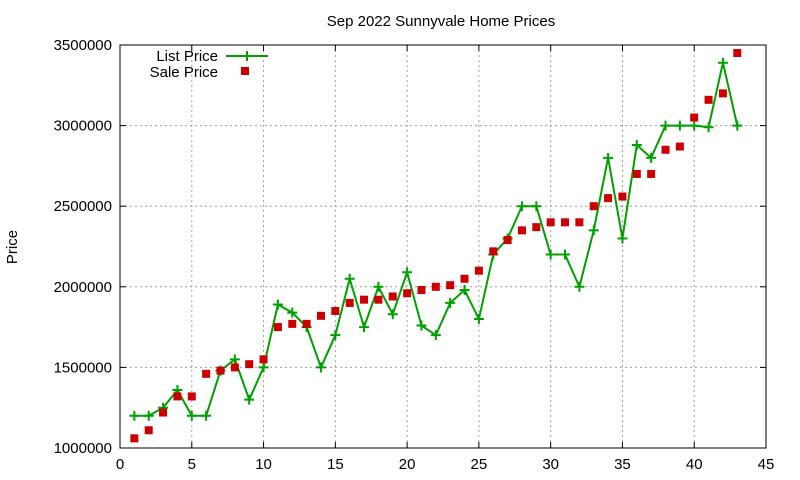 The image size is (800, 480). I want to click on y-tick-label: 2000000, so click(83, 287).